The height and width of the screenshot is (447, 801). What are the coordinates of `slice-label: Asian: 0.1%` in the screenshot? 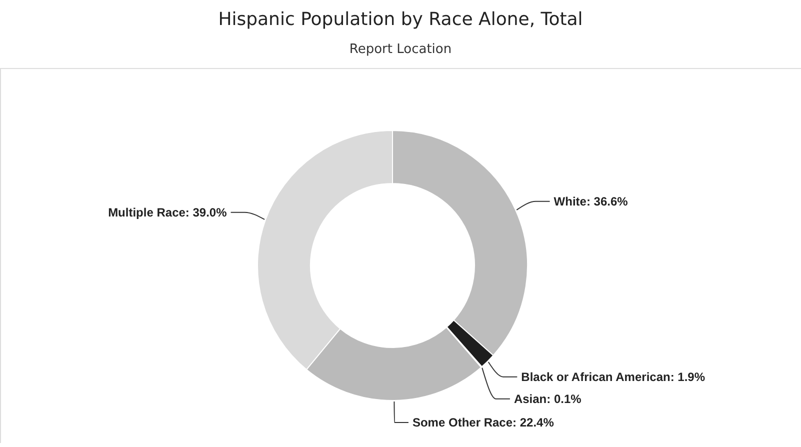 It's located at (548, 399).